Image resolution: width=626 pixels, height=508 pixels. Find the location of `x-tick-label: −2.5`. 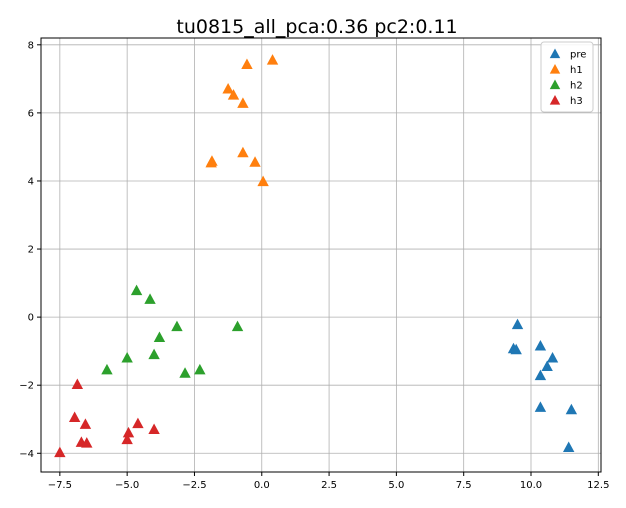

x-tick-label: −2.5 is located at coordinates (194, 485).